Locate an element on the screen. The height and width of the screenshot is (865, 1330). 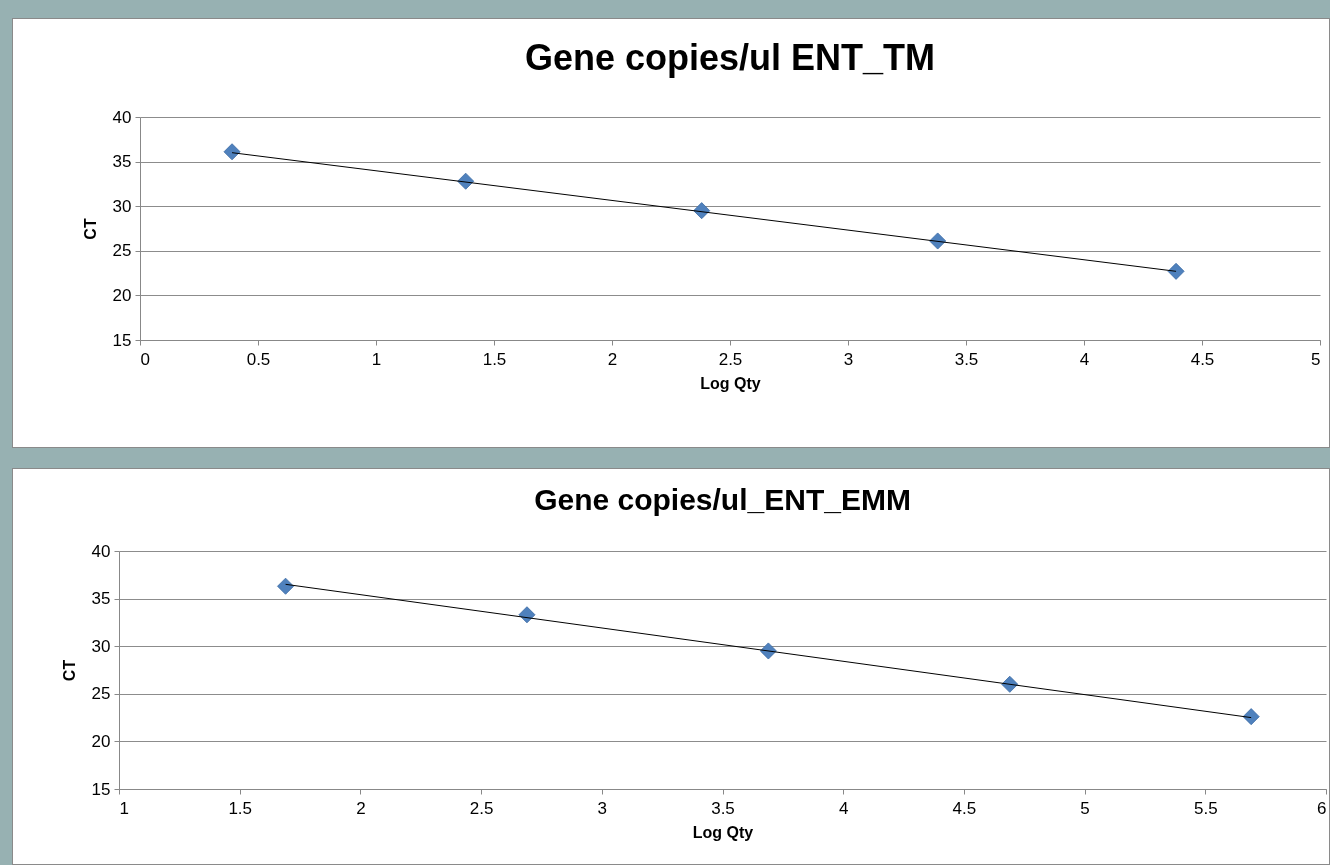
x-tick-label: 5.5 is located at coordinates (1205, 808).